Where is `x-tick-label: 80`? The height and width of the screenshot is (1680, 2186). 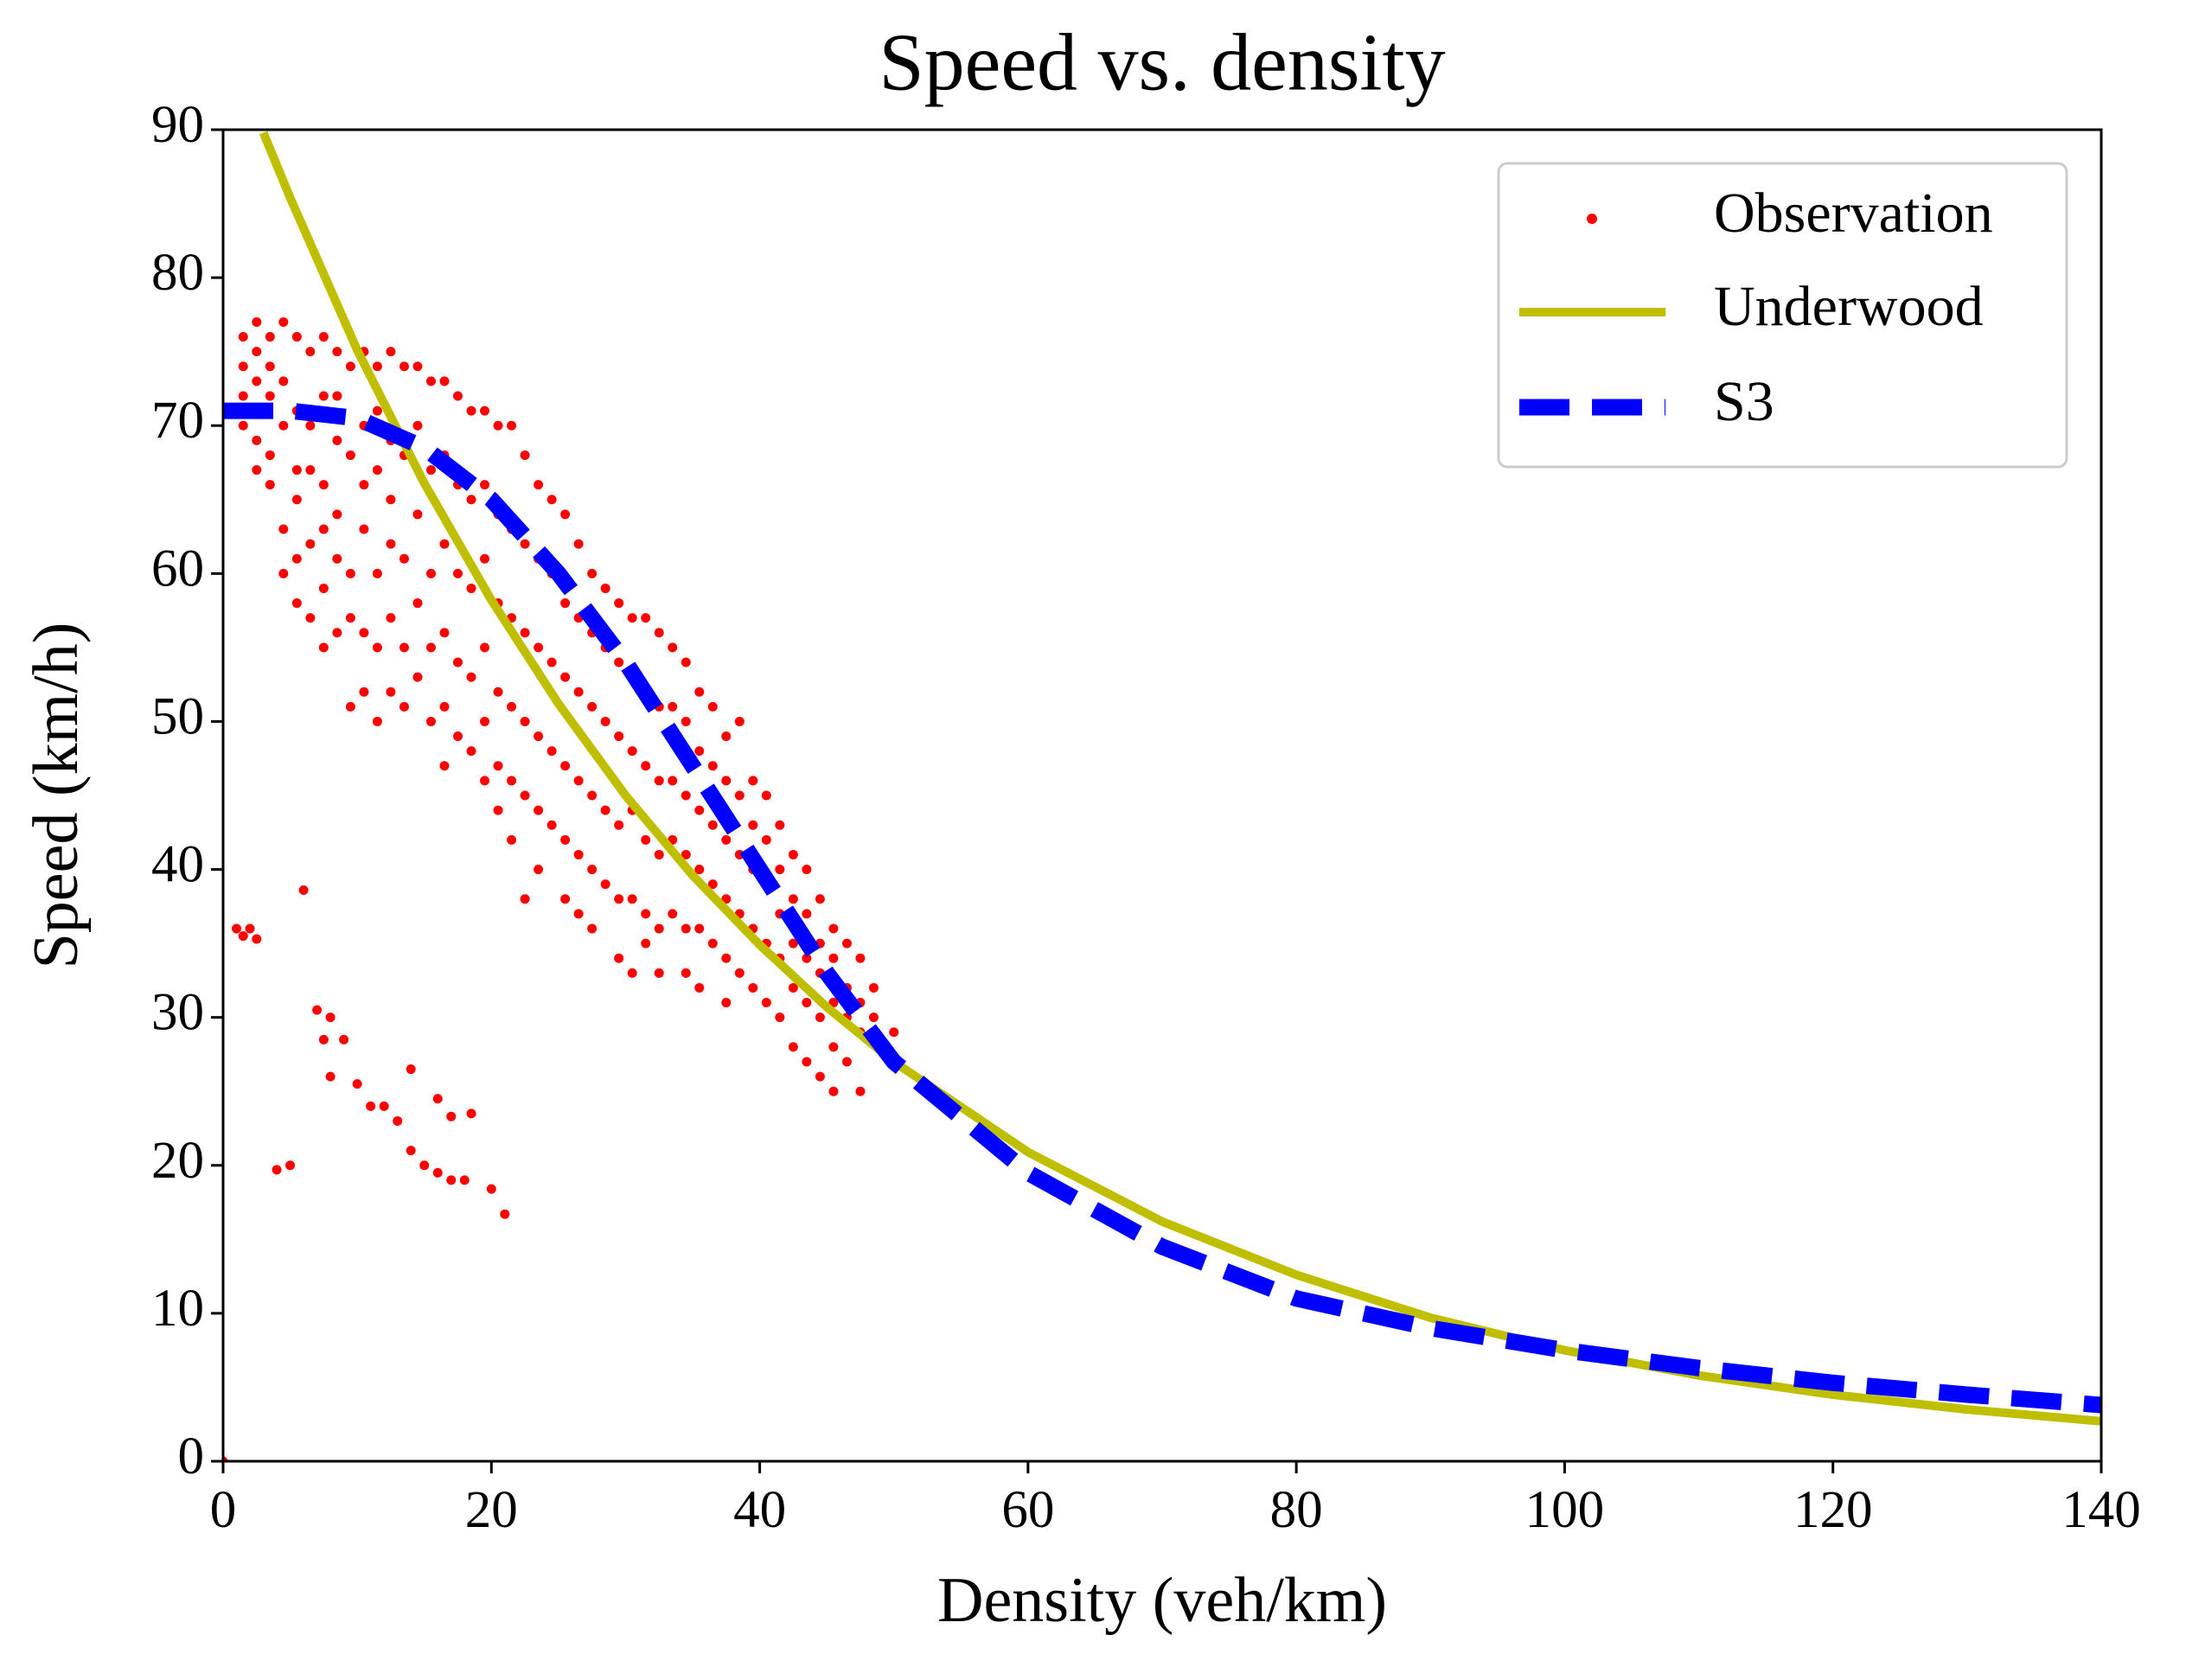 x-tick-label: 80 is located at coordinates (1296, 1510).